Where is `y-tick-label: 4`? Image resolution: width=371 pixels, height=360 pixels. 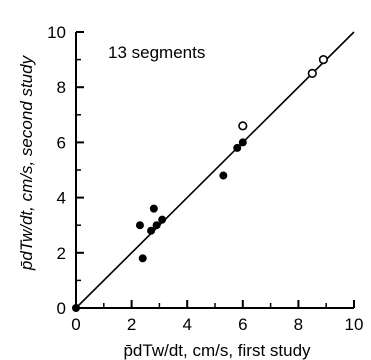 y-tick-label: 4 is located at coordinates (61, 198).